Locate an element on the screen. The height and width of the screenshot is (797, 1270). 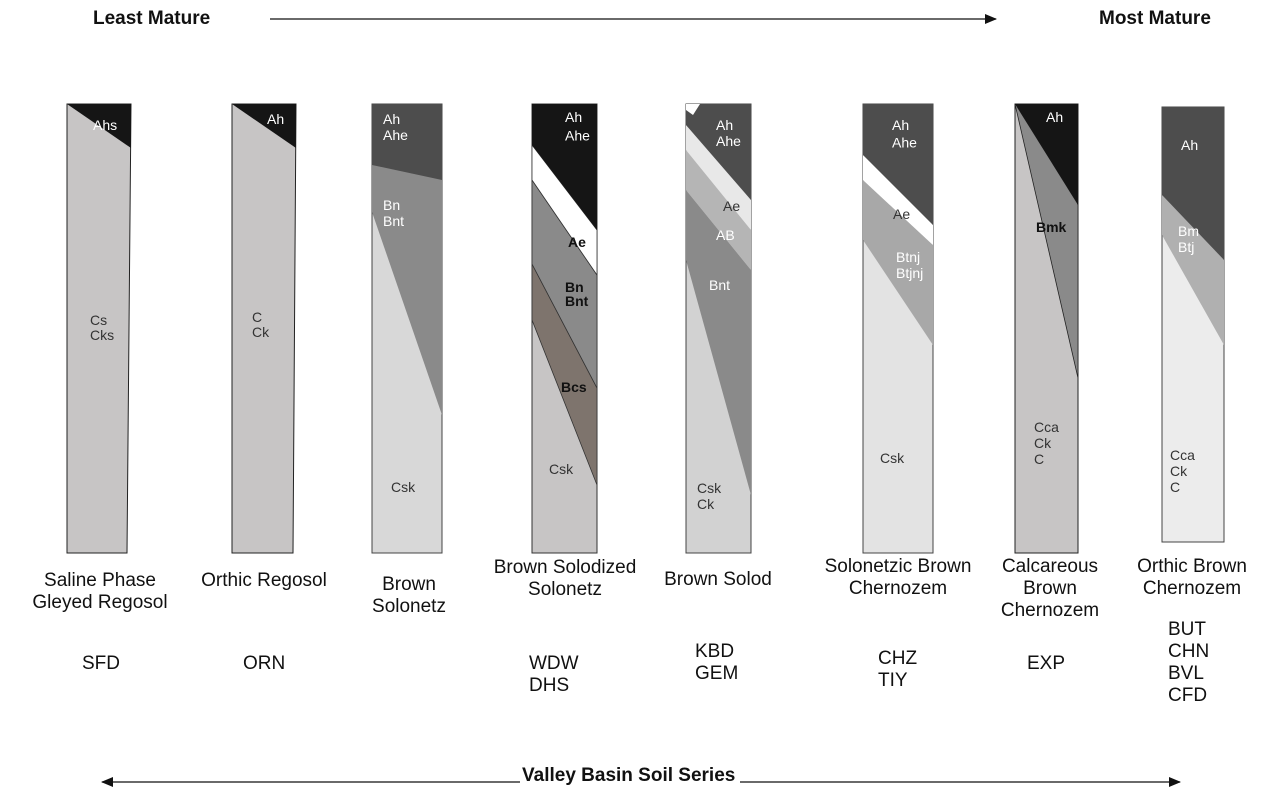
profile-name: Saline Phase Gleyed Regosol is located at coordinates (100, 591).